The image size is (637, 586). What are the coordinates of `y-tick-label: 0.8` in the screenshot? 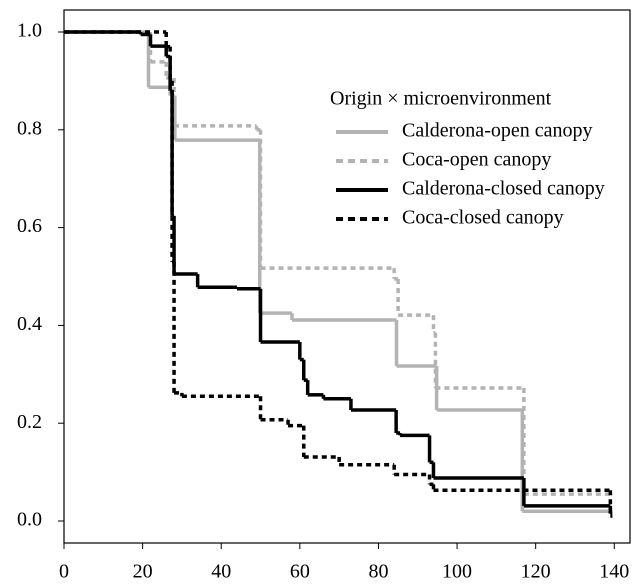 It's located at (29, 128).